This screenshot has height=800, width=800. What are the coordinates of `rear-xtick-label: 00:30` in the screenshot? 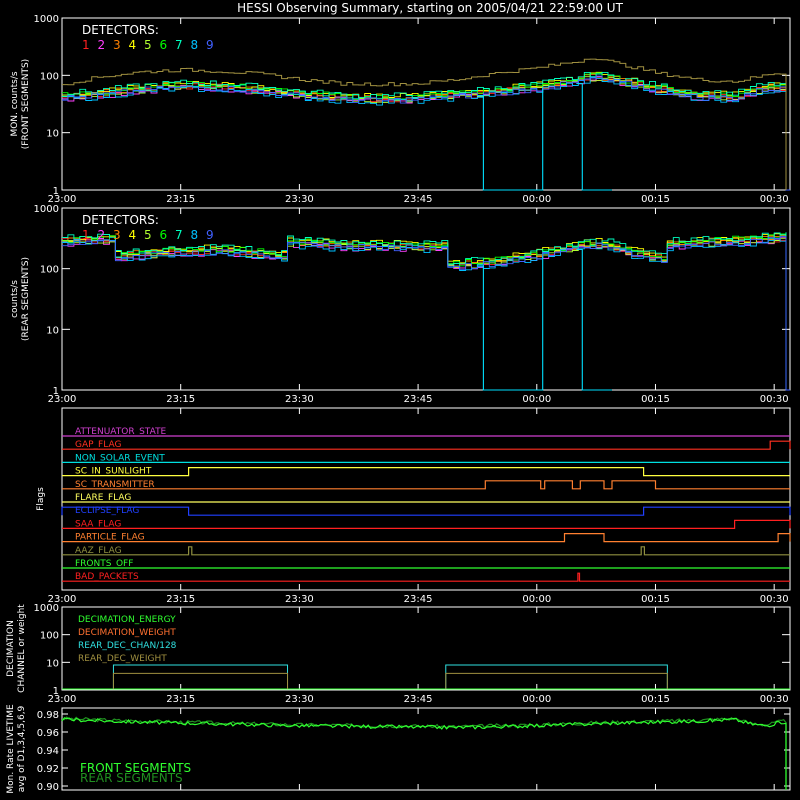 It's located at (774, 399).